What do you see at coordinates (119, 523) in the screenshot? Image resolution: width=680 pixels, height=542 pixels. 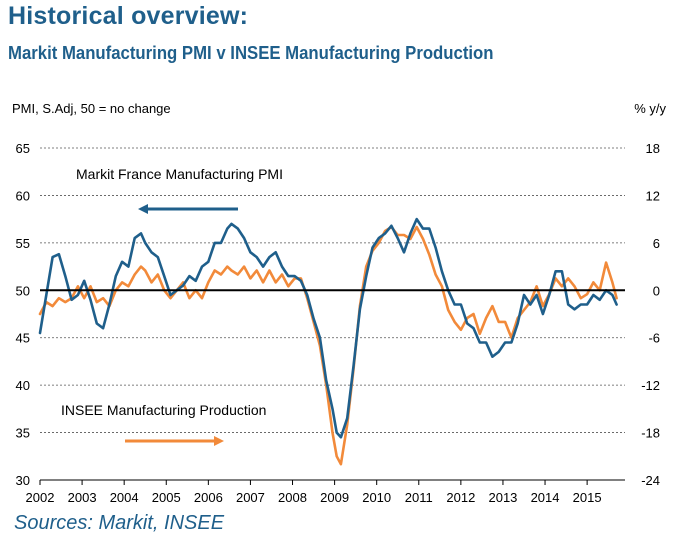 I see `source-note: Sources: Markit, INSEE` at bounding box center [119, 523].